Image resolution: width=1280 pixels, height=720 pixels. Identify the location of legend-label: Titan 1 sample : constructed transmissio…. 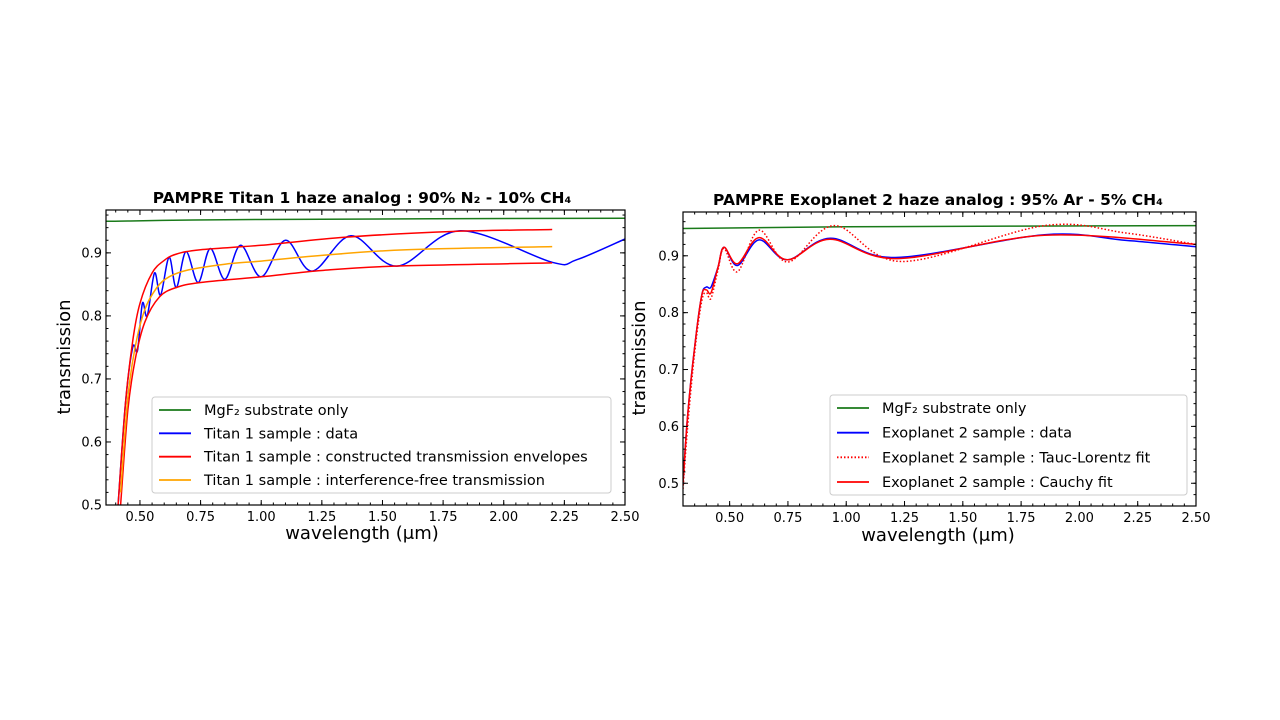
(395, 458).